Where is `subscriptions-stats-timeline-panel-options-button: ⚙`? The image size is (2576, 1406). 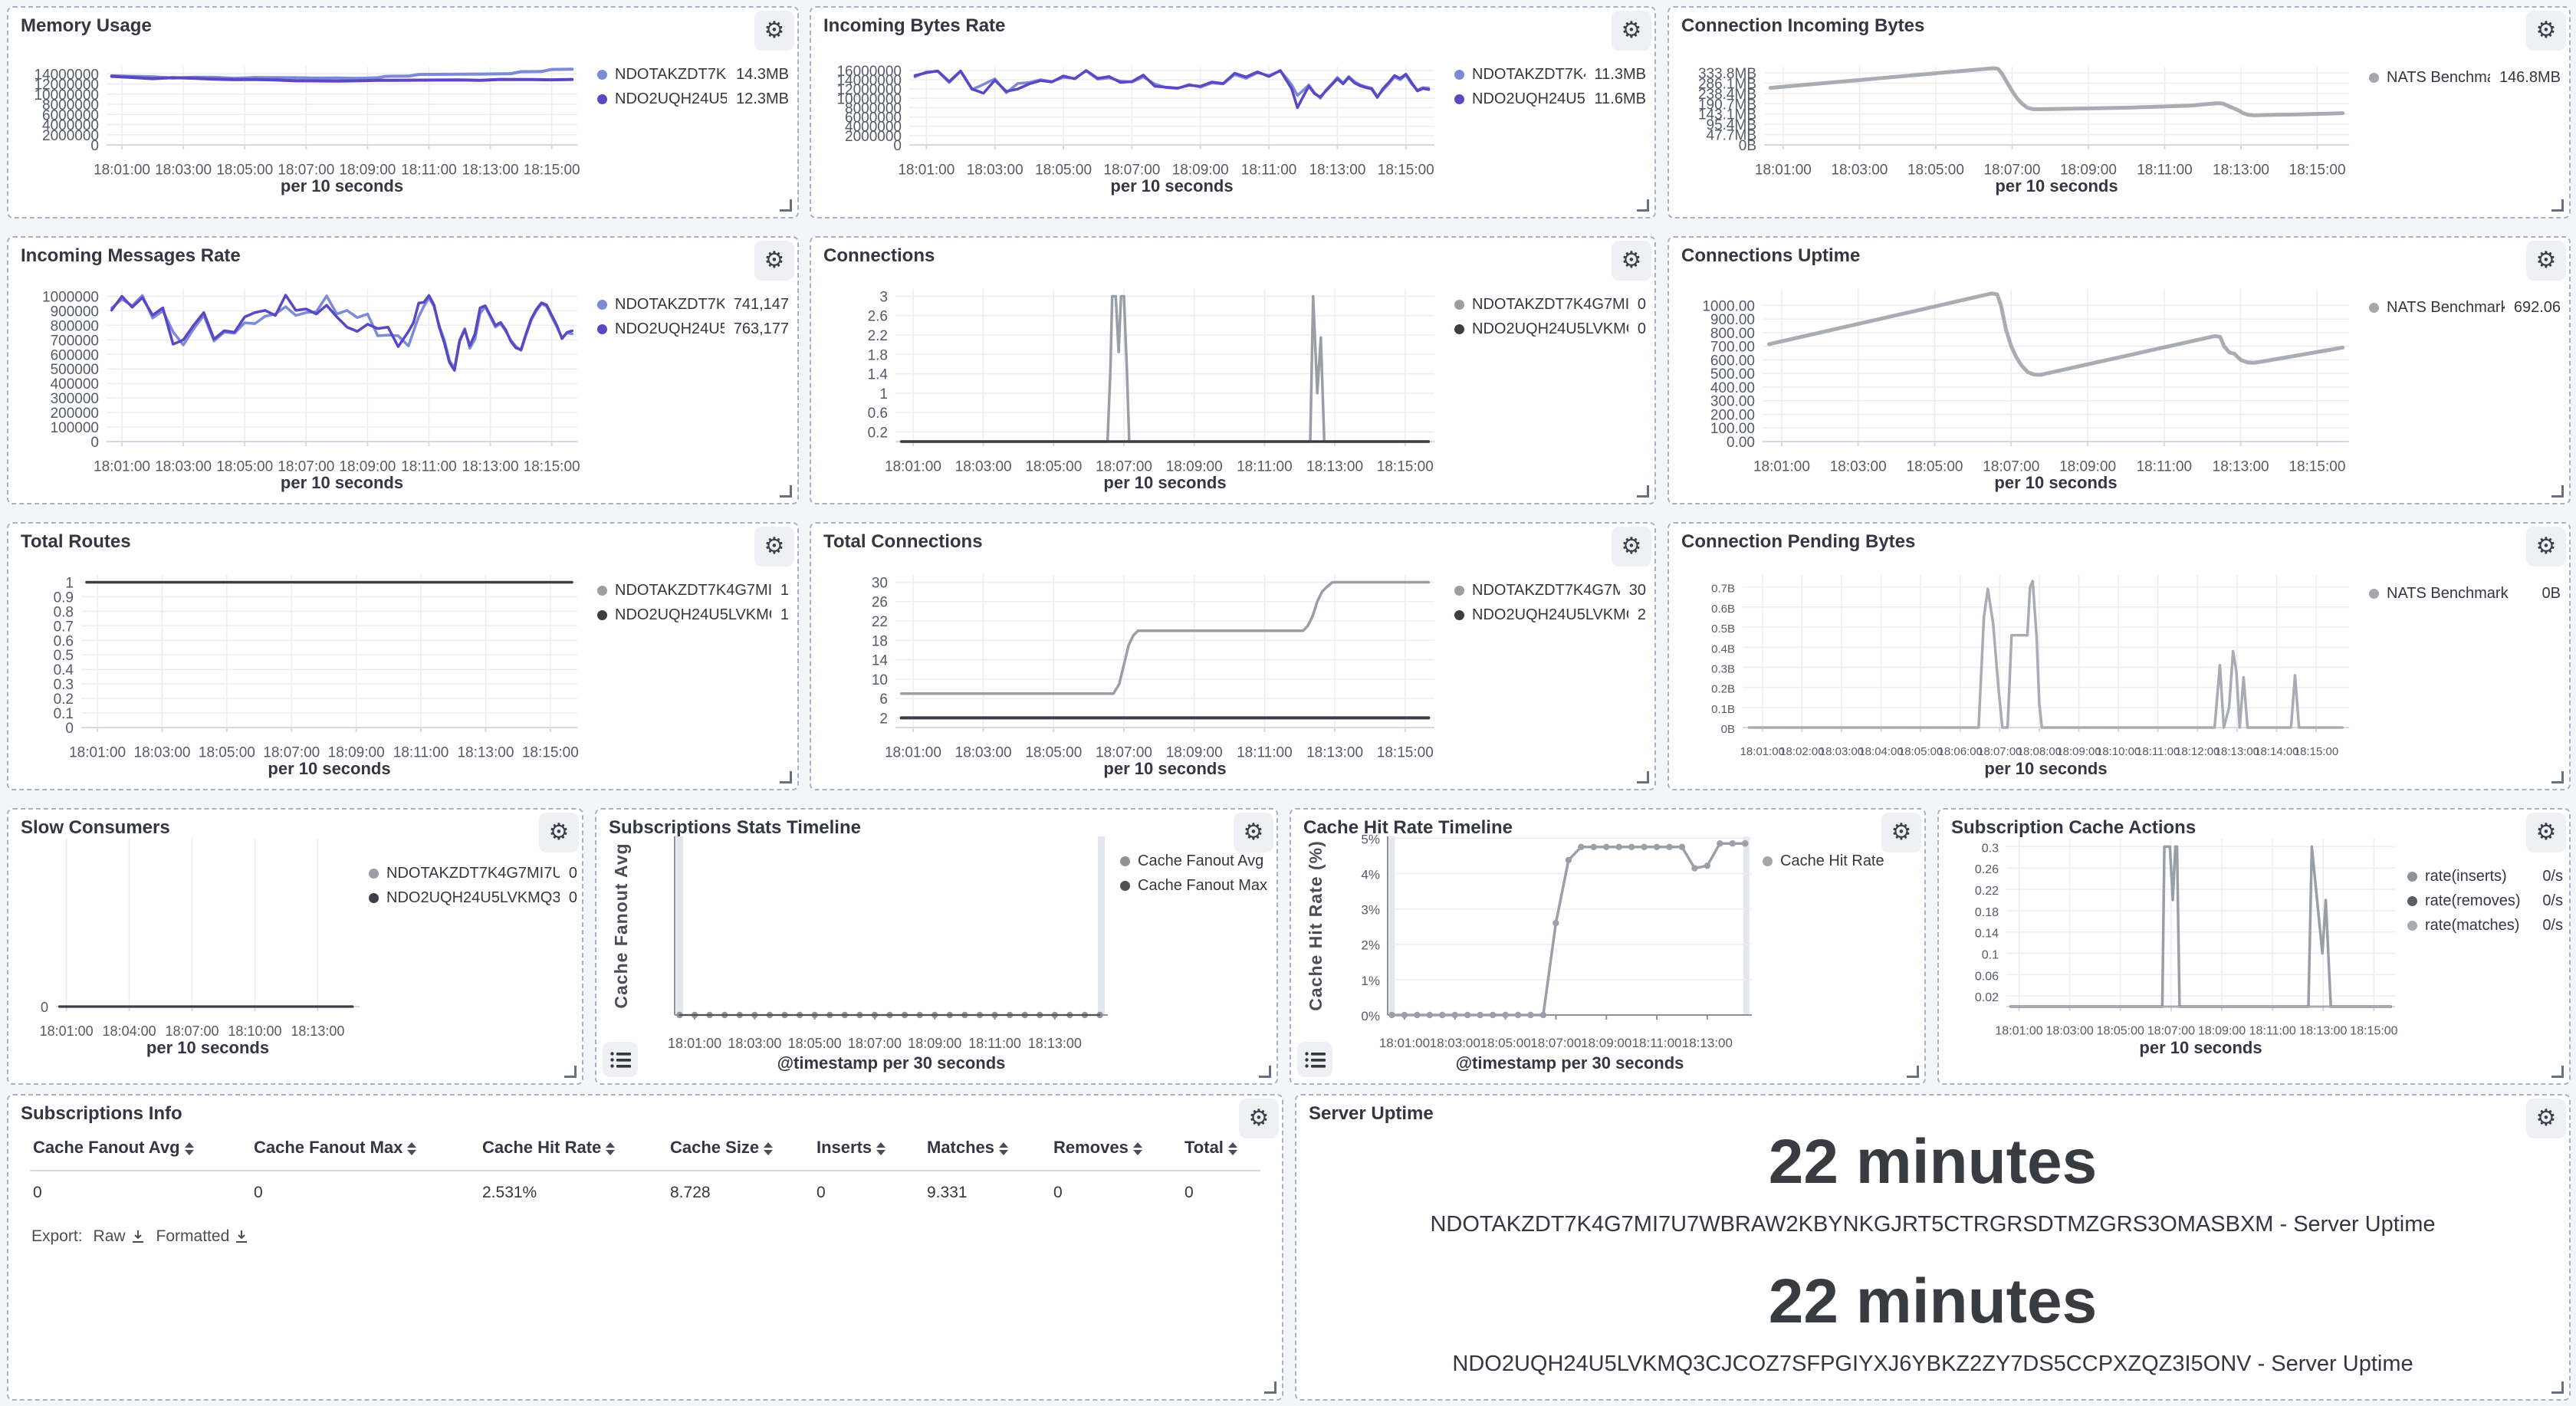
subscriptions-stats-timeline-panel-options-button: ⚙ is located at coordinates (1253, 832).